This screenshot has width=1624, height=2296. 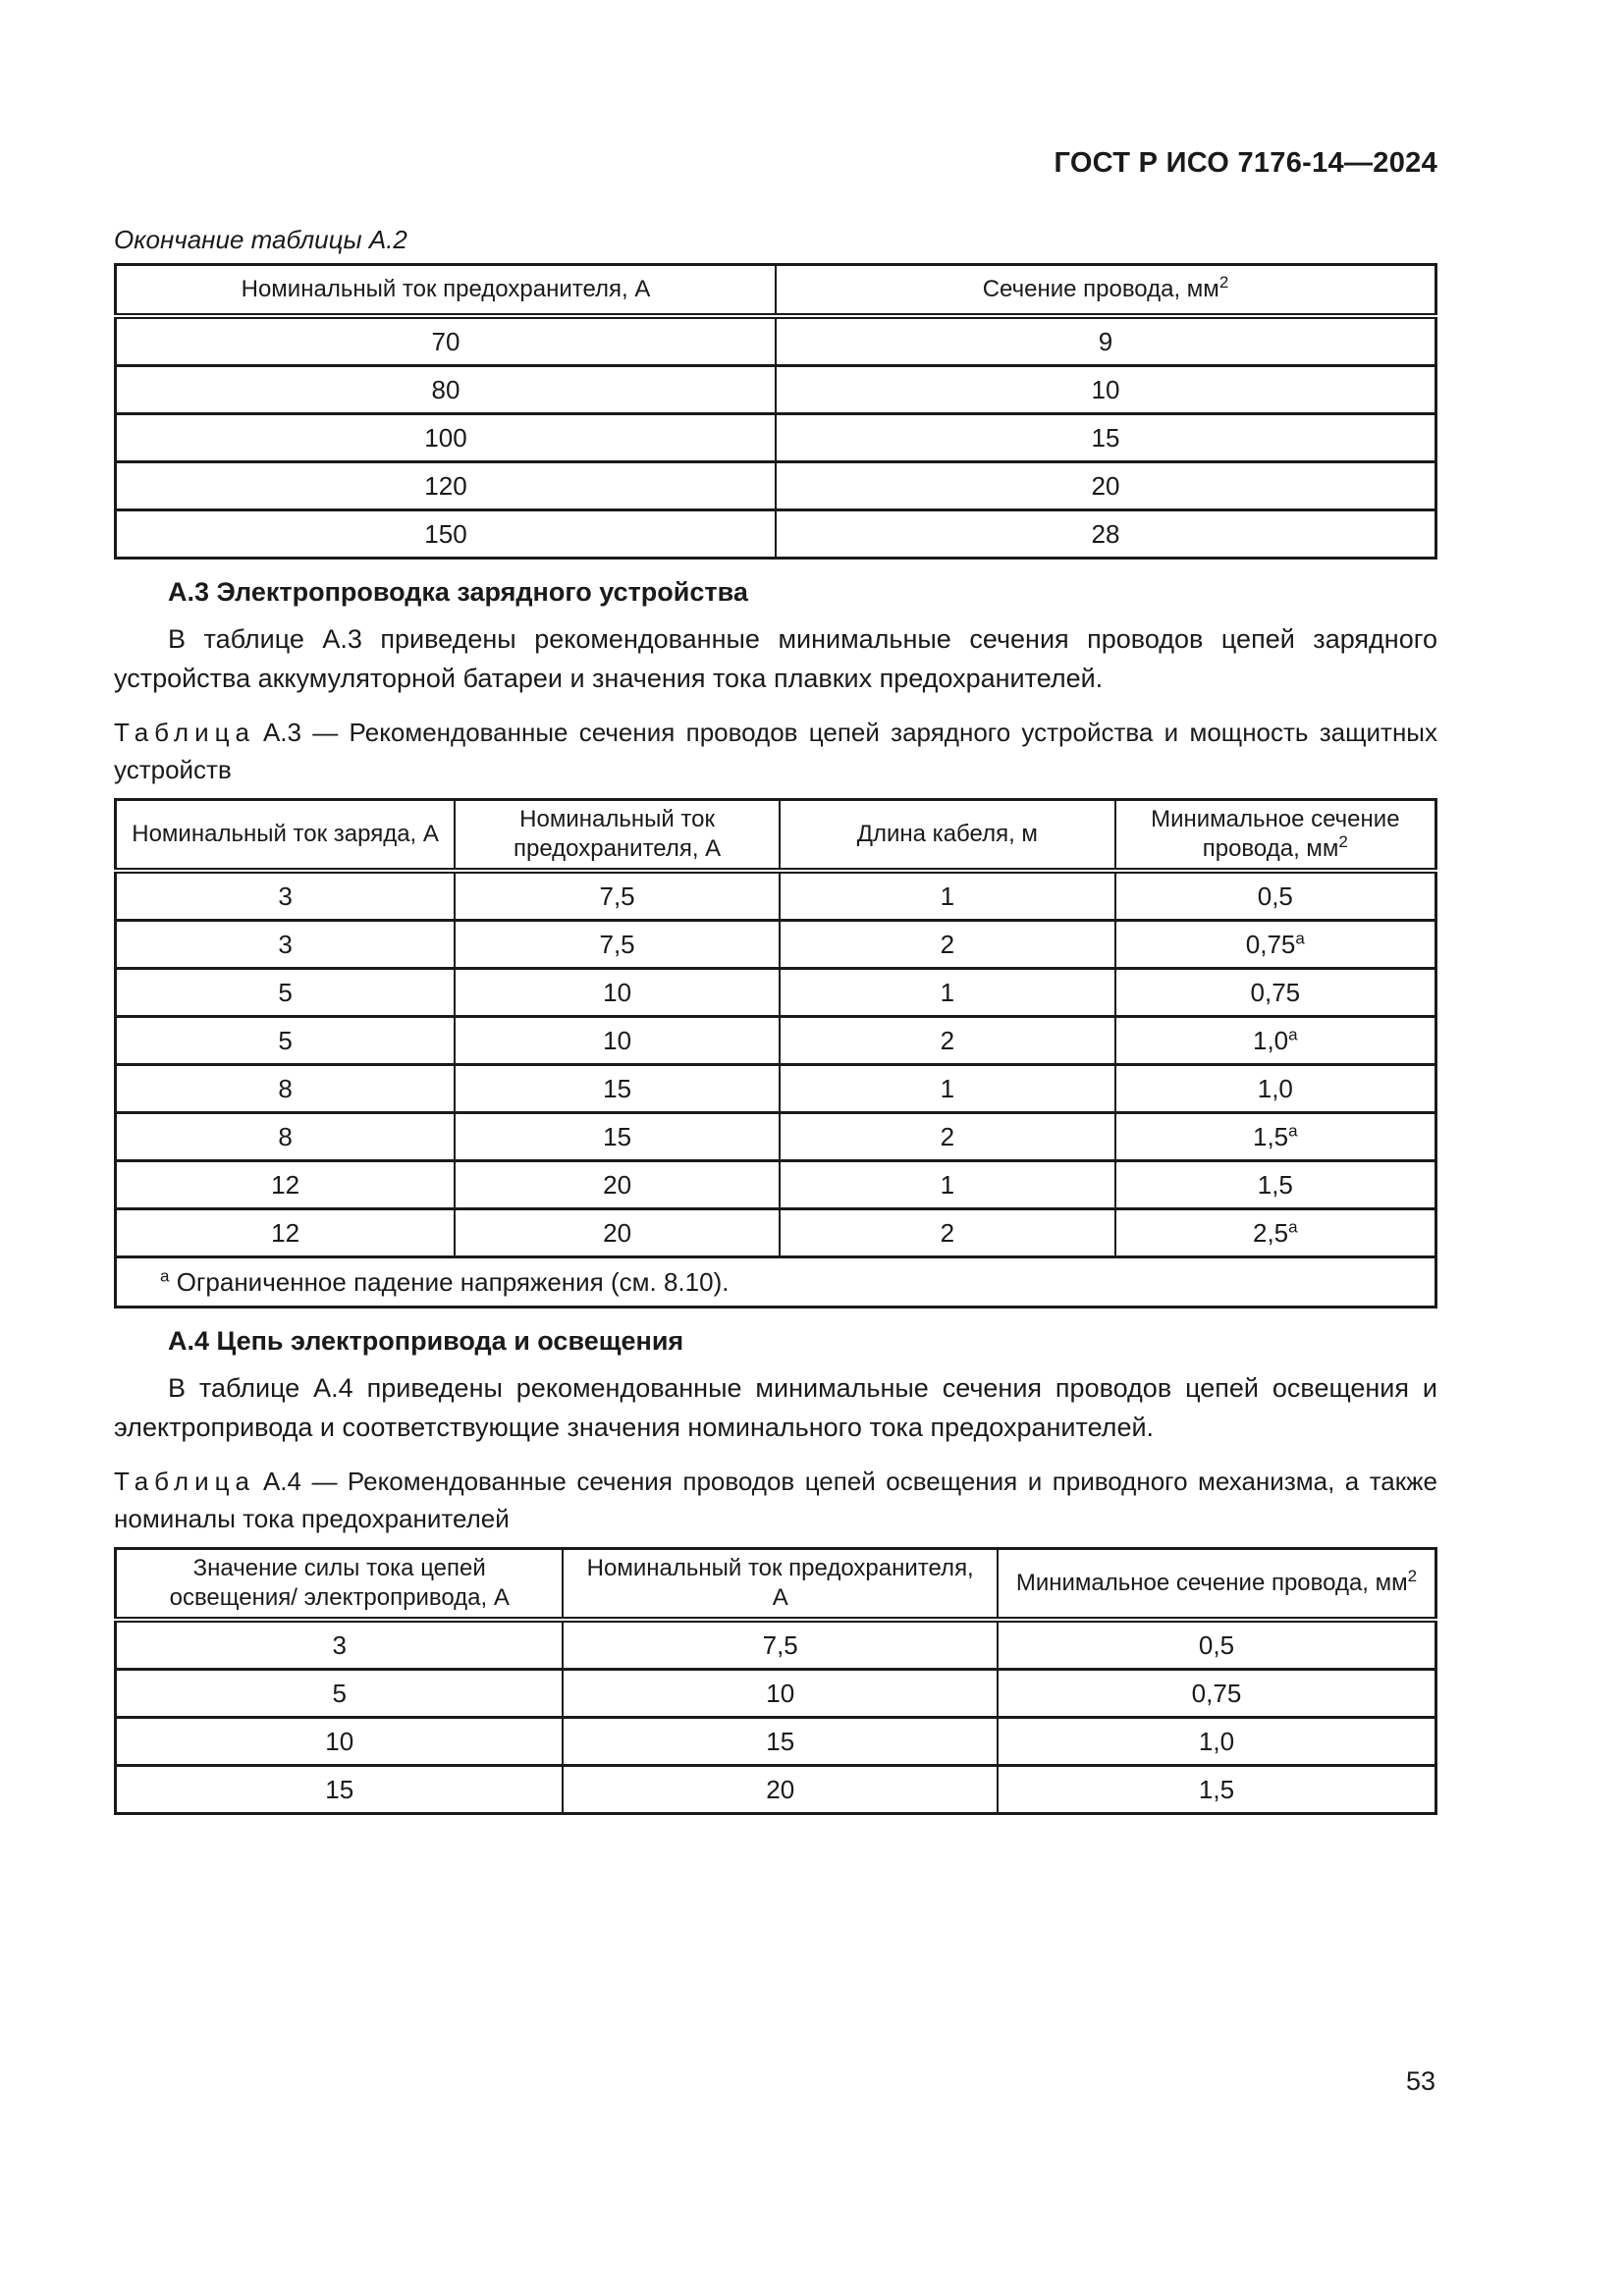 I want to click on cell-lighting-current: 3, so click(x=339, y=1644).